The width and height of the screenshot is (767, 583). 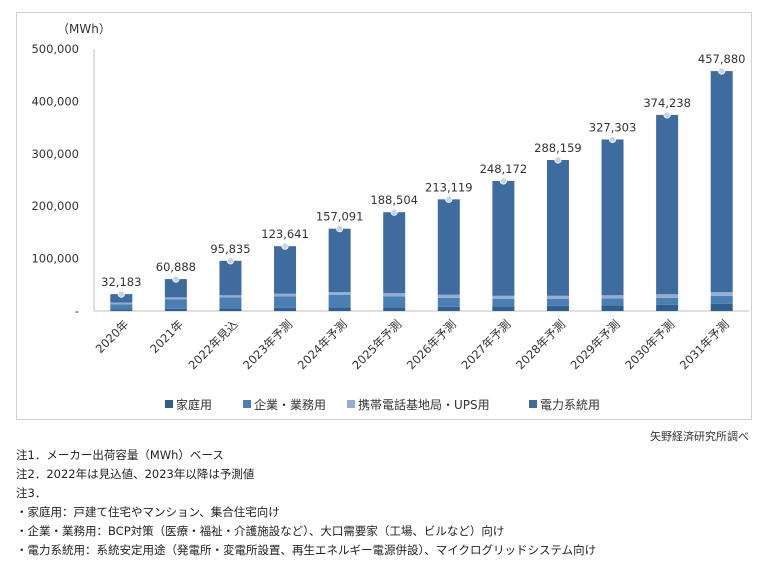 I want to click on total-label: 327,303, so click(x=613, y=127).